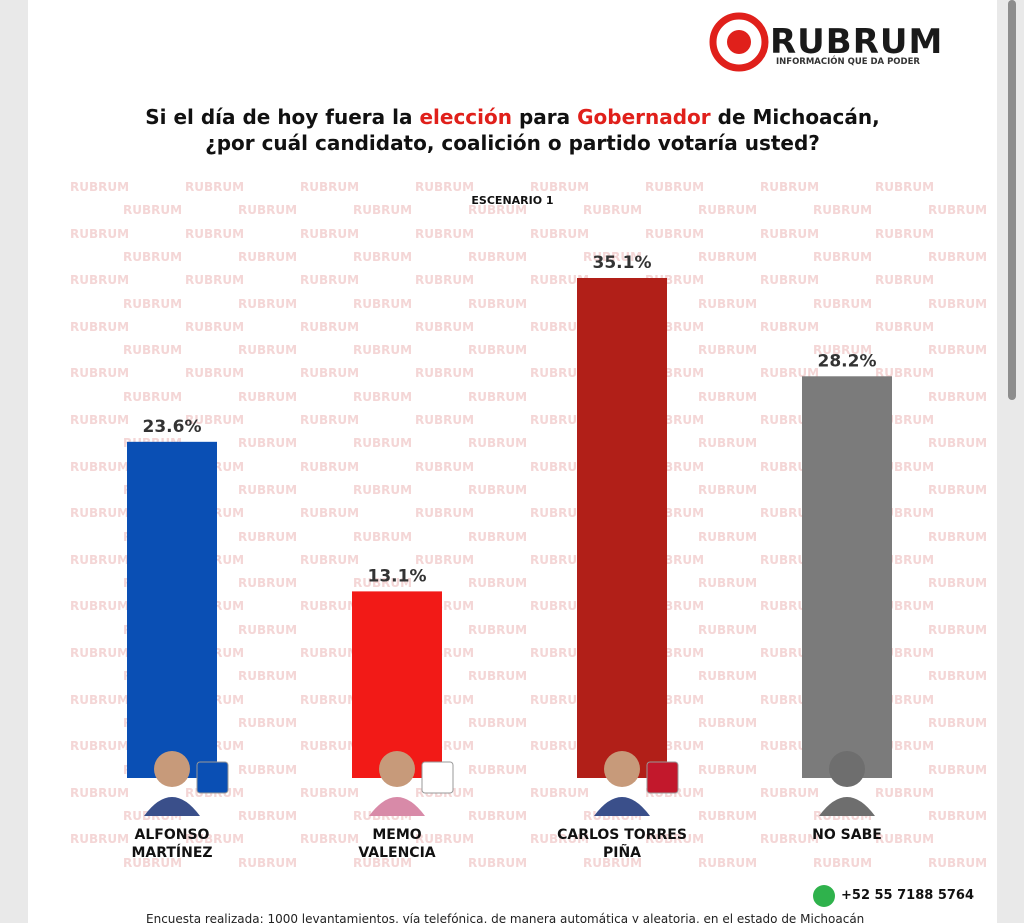 This screenshot has height=923, width=1024. What do you see at coordinates (622, 806) in the screenshot?
I see `avatar-body` at bounding box center [622, 806].